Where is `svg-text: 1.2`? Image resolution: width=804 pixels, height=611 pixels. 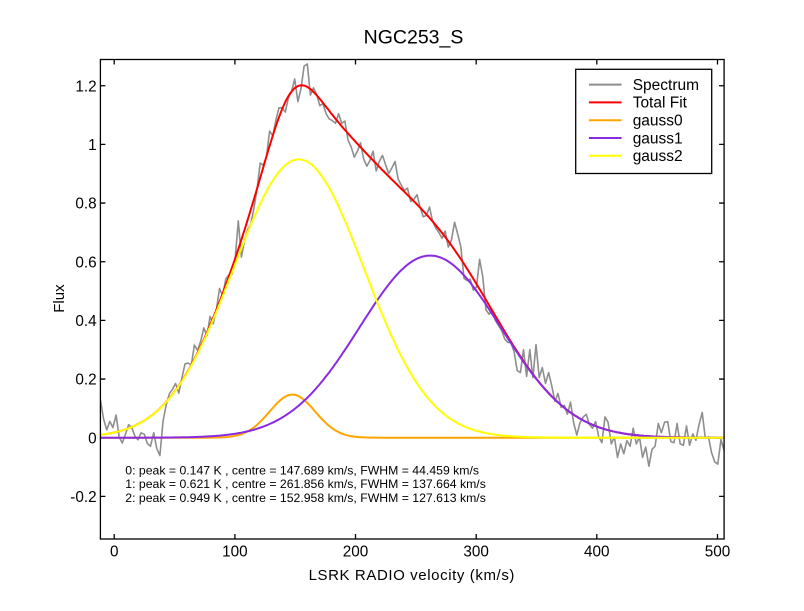
svg-text: 1.2 is located at coordinates (85, 86).